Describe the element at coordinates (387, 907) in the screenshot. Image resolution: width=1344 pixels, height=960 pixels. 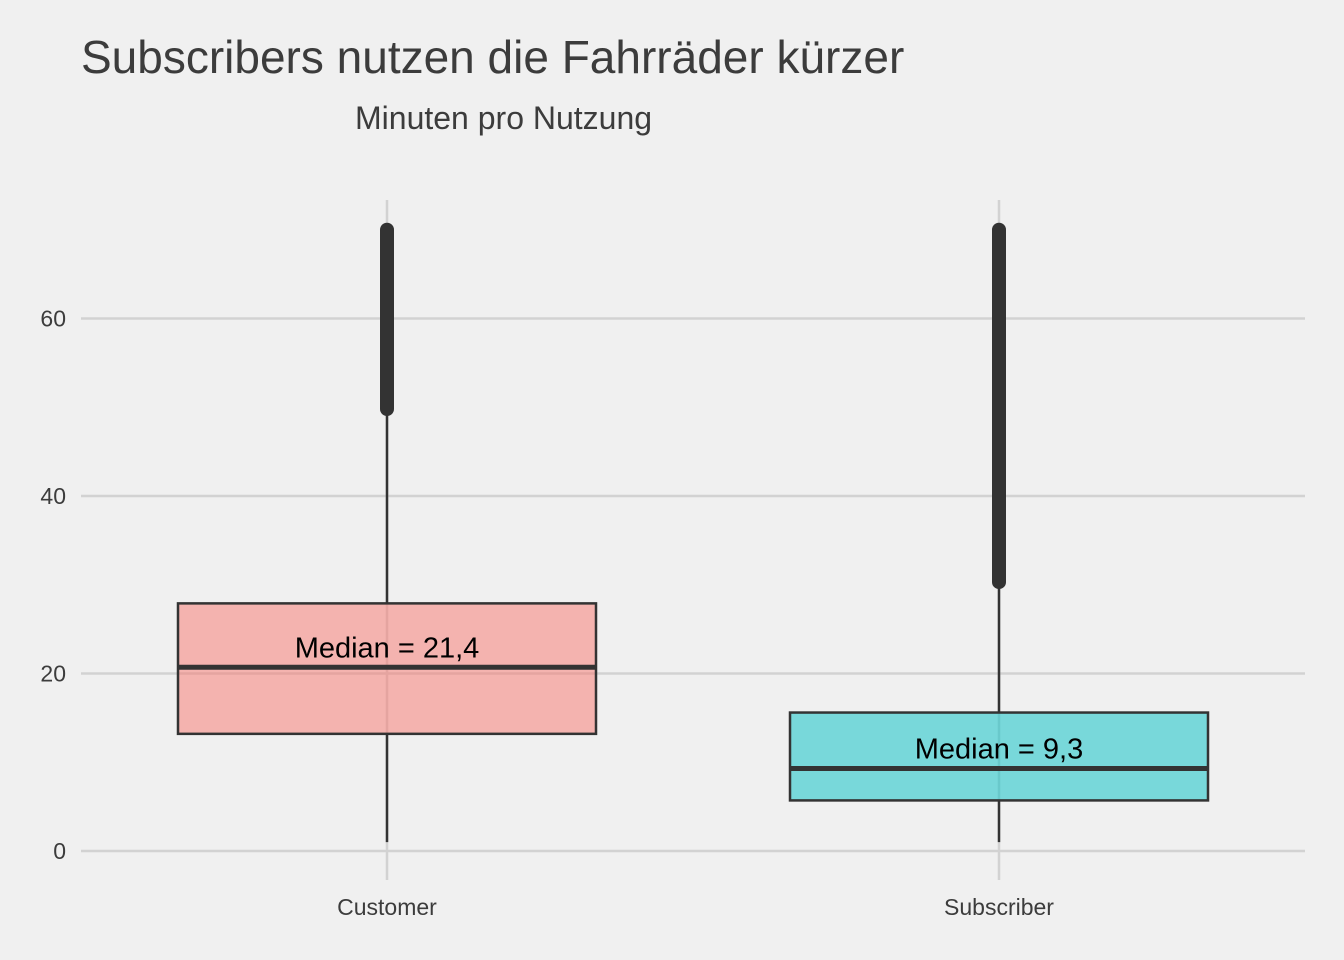
I see `x-tick-label: Customer` at that location.